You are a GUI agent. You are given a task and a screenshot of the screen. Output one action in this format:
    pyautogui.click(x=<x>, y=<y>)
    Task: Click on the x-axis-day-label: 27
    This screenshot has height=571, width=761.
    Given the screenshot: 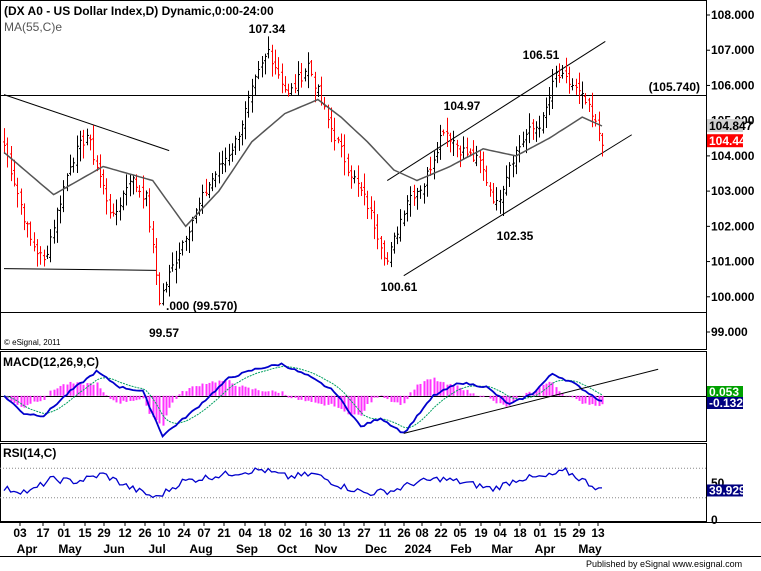 What is the action you would take?
    pyautogui.click(x=364, y=533)
    